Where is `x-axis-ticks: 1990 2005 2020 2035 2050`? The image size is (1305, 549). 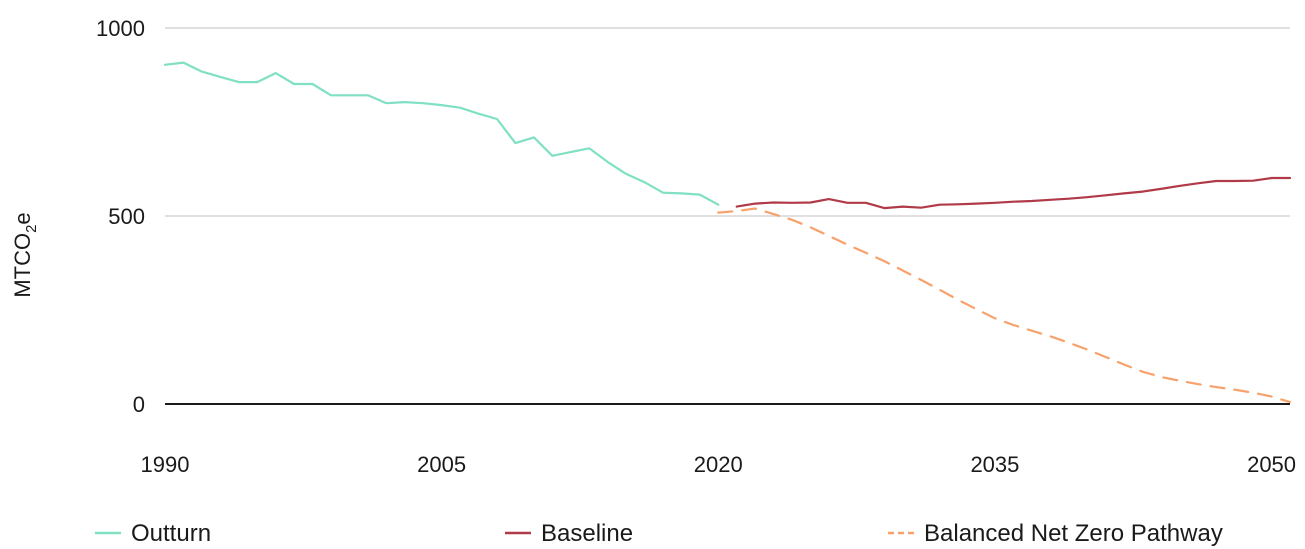
x-axis-ticks: 1990 2005 2020 2035 2050 is located at coordinates (719, 464).